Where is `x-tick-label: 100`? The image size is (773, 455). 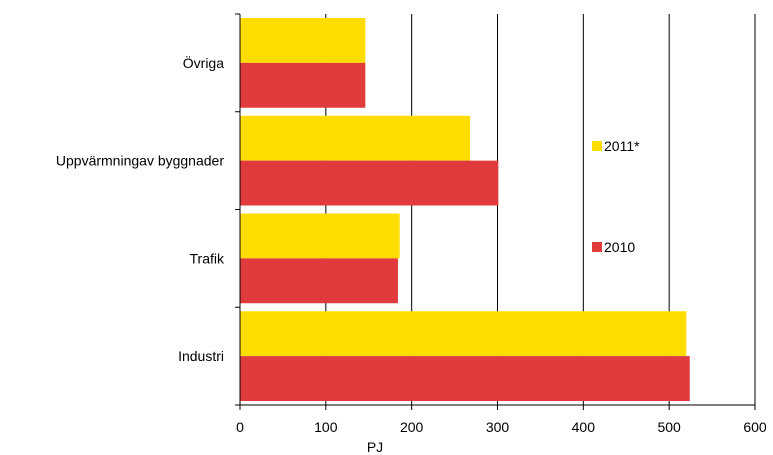 x-tick-label: 100 is located at coordinates (326, 427).